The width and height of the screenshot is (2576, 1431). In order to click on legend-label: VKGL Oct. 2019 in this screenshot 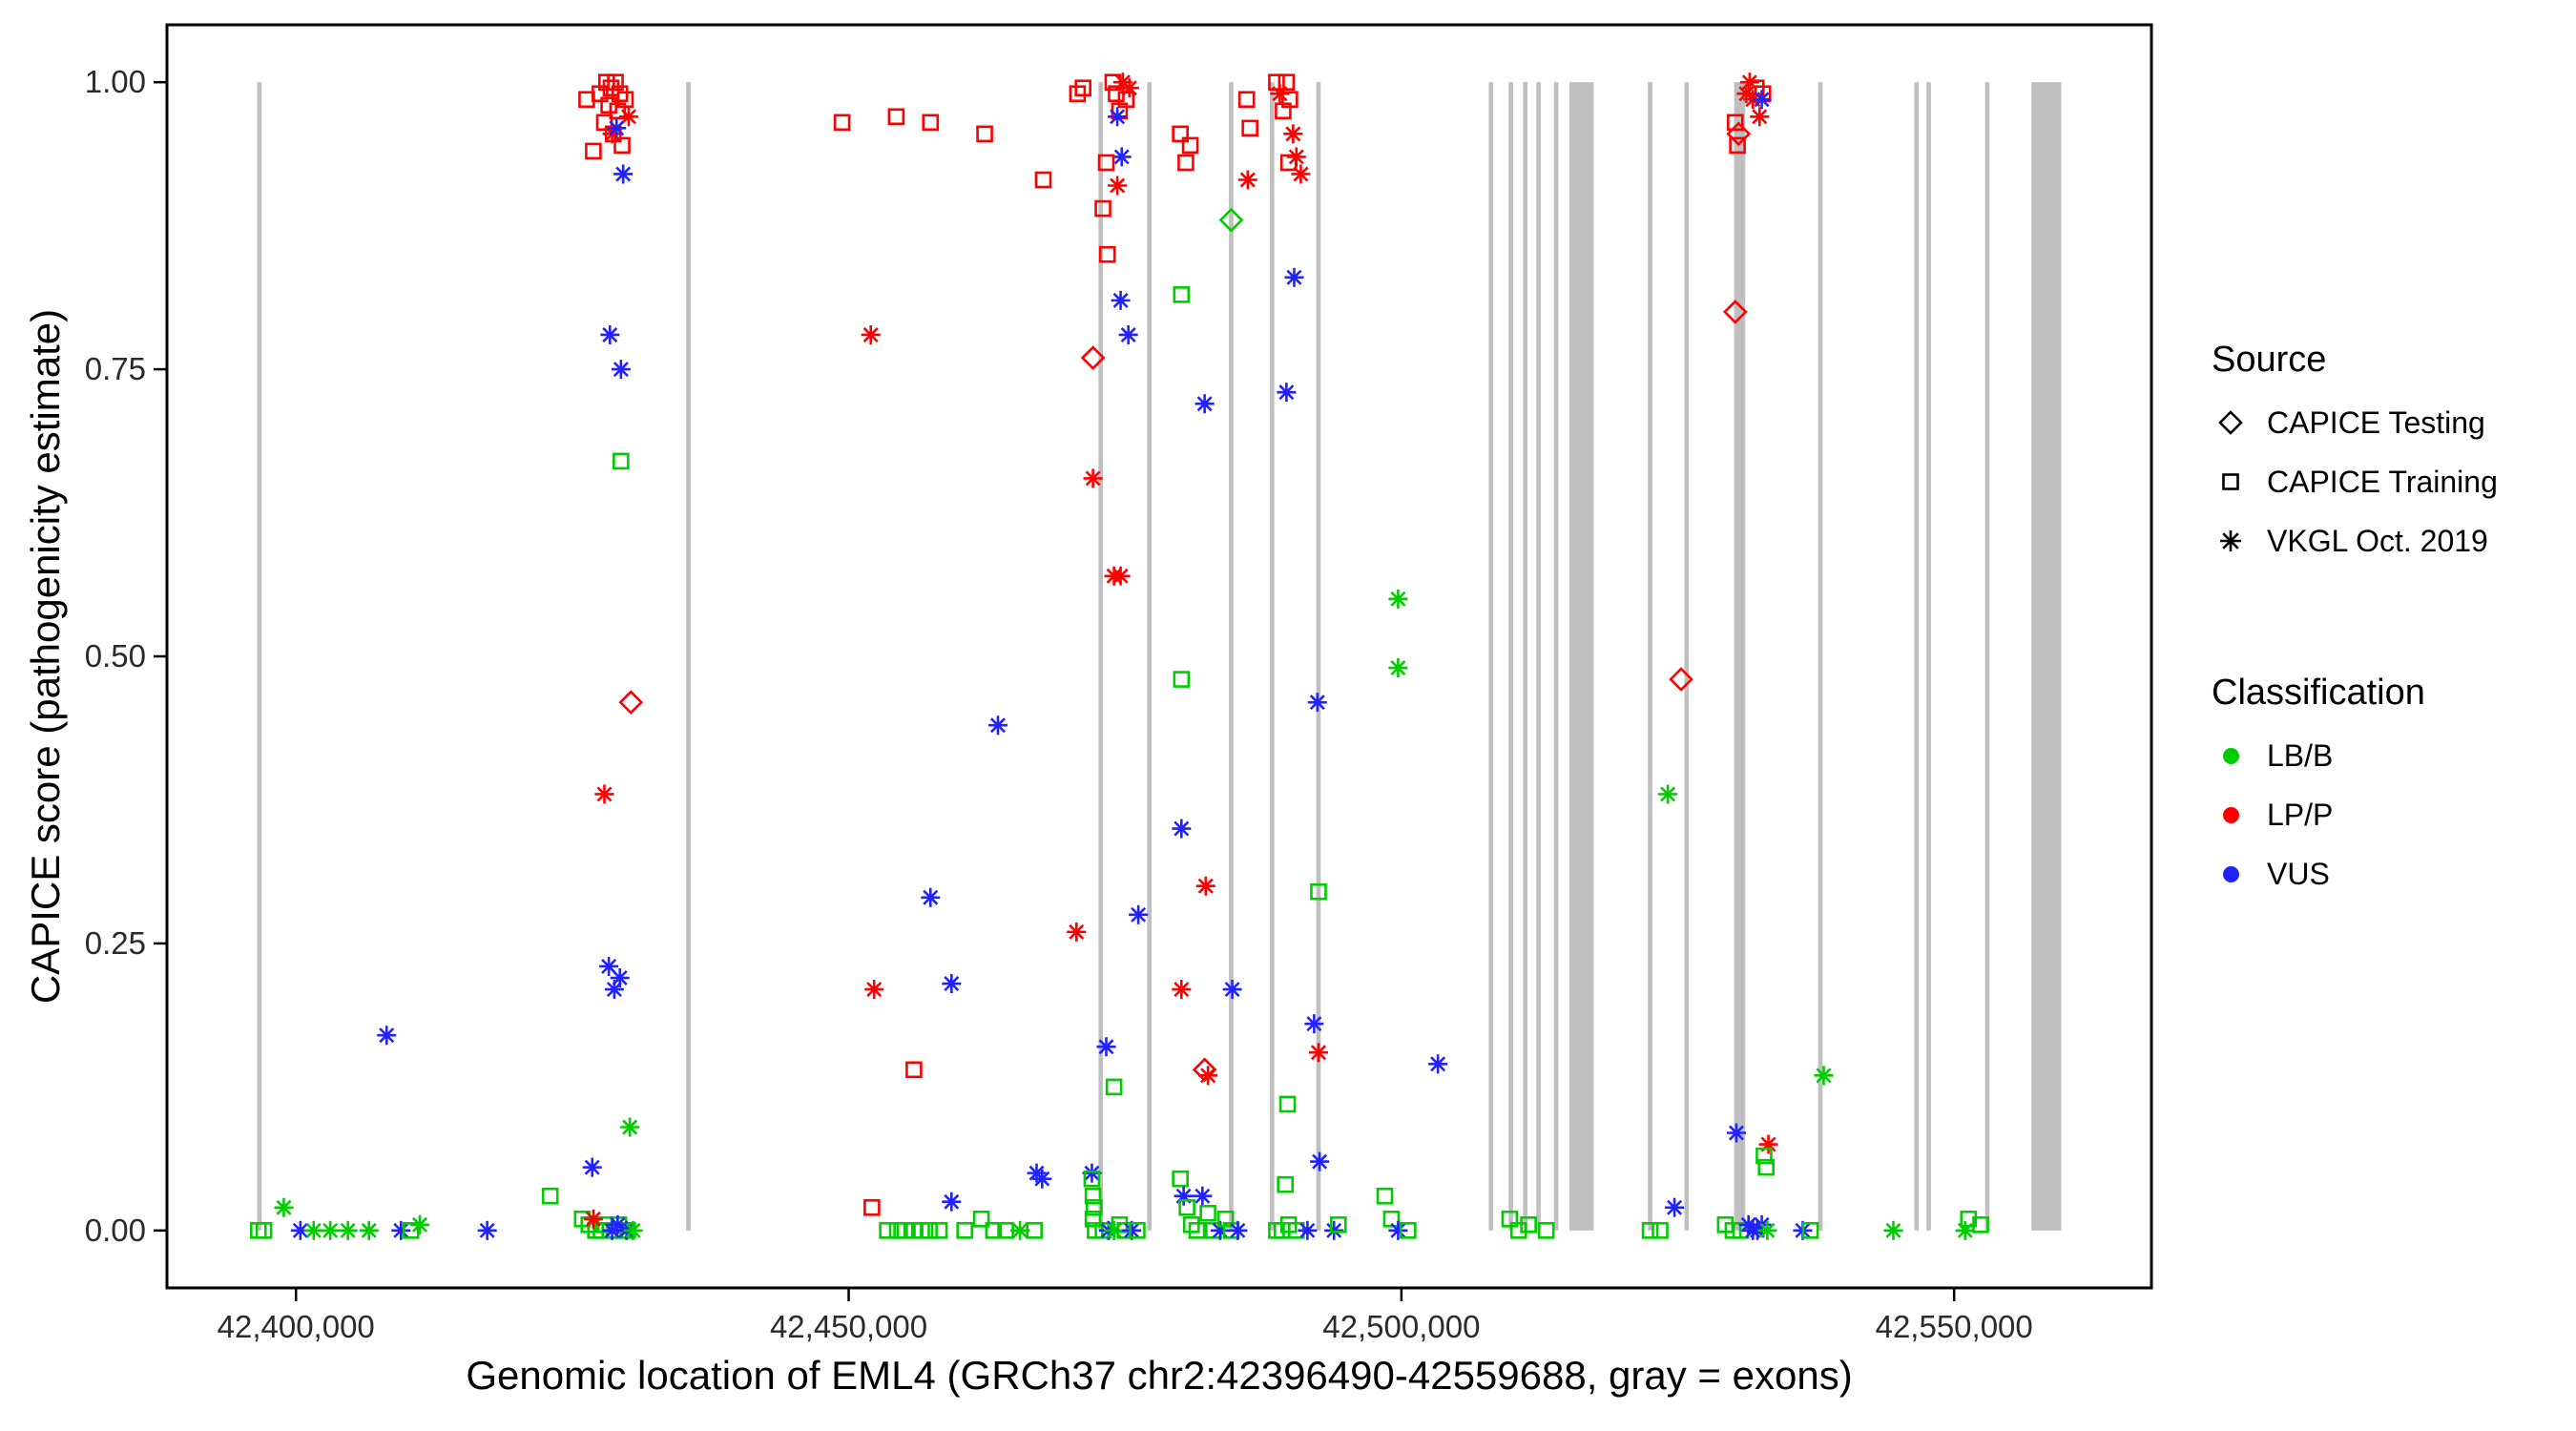, I will do `click(2377, 540)`.